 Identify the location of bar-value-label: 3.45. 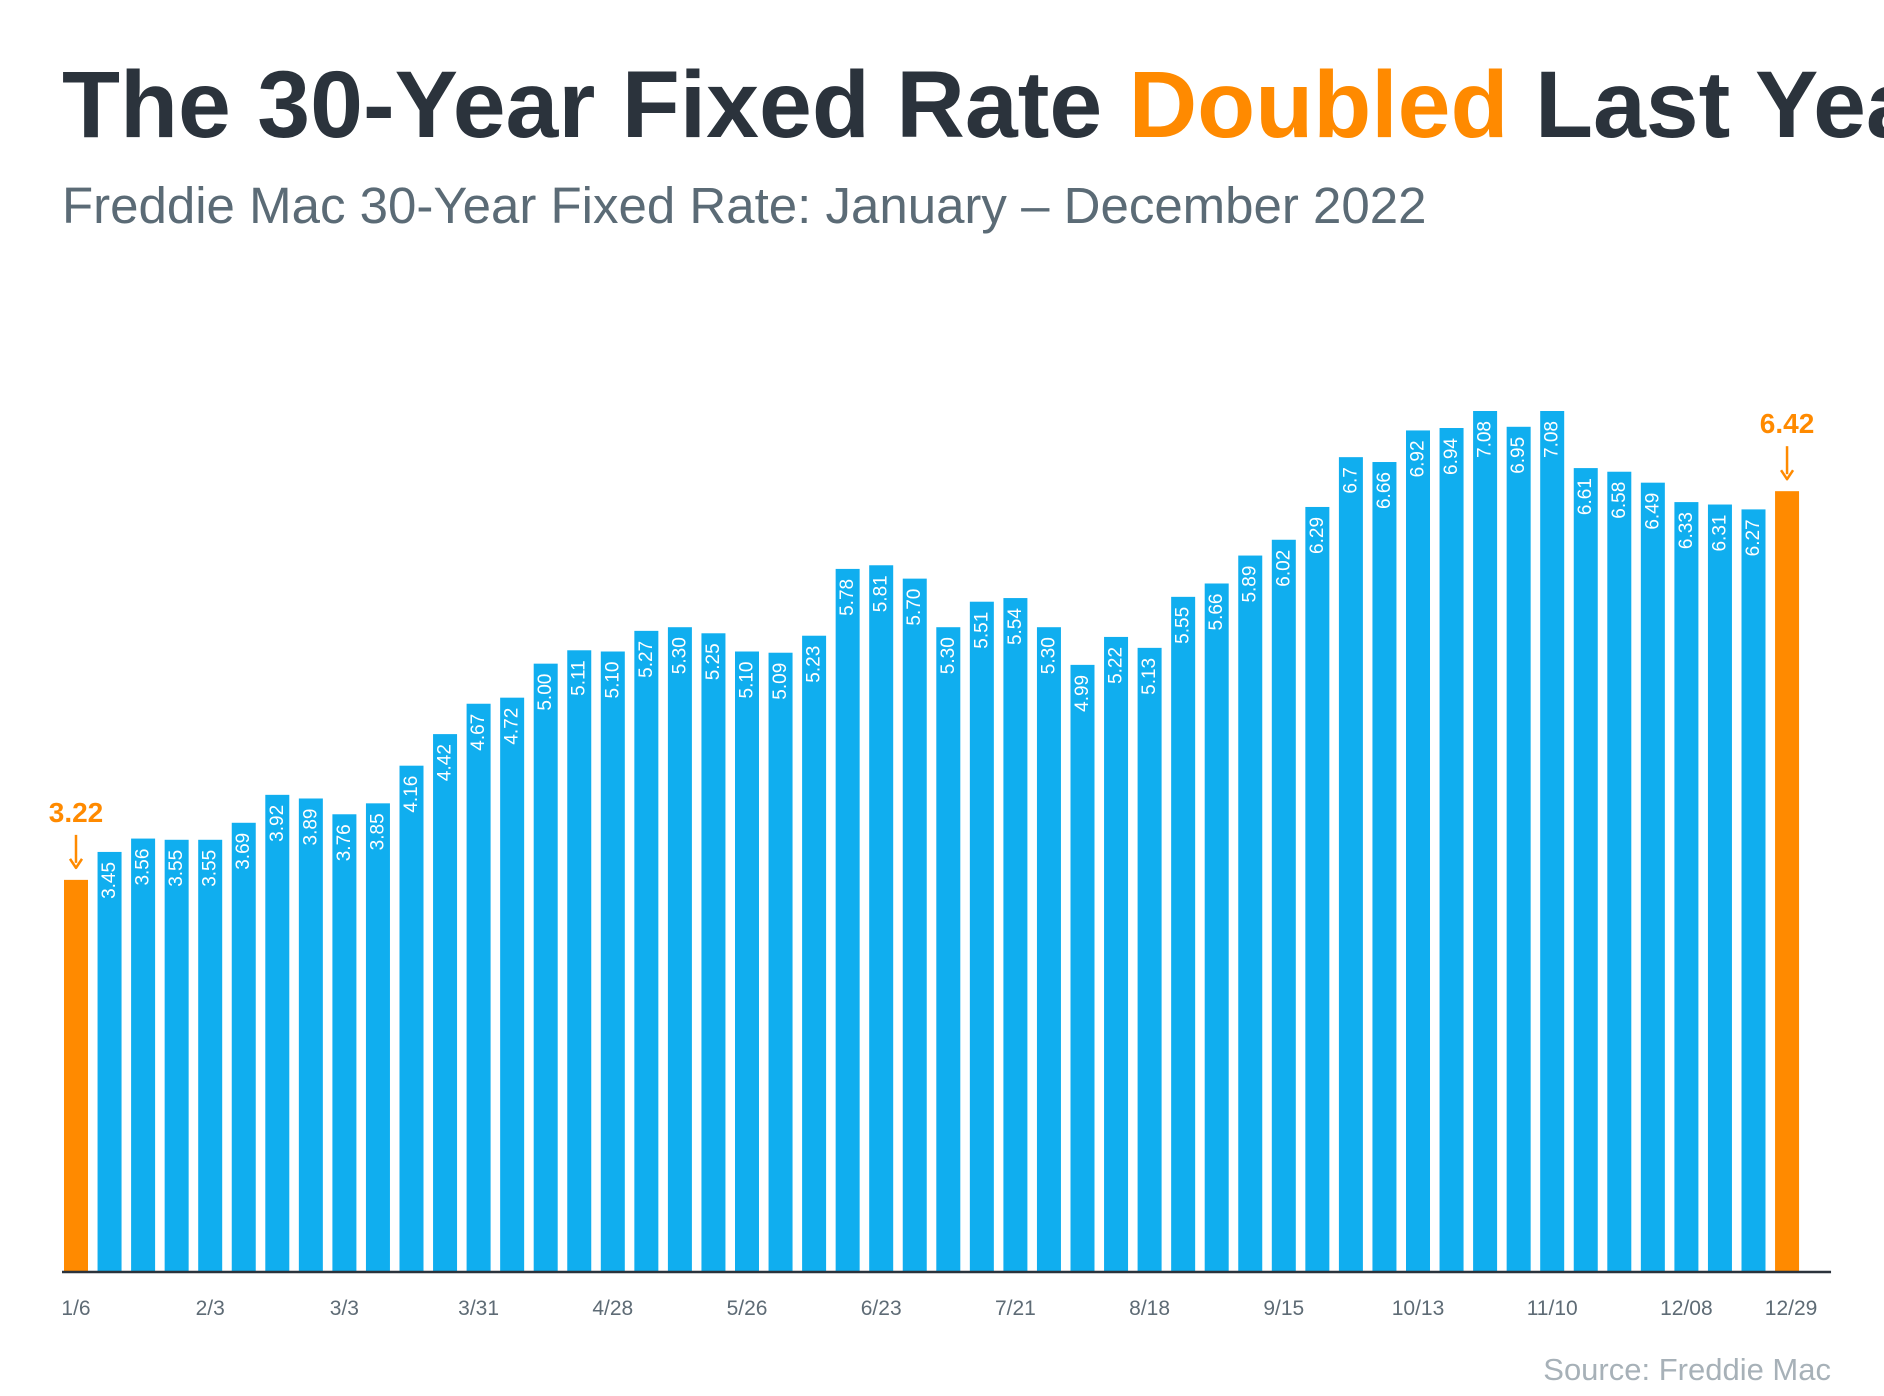
(109, 880).